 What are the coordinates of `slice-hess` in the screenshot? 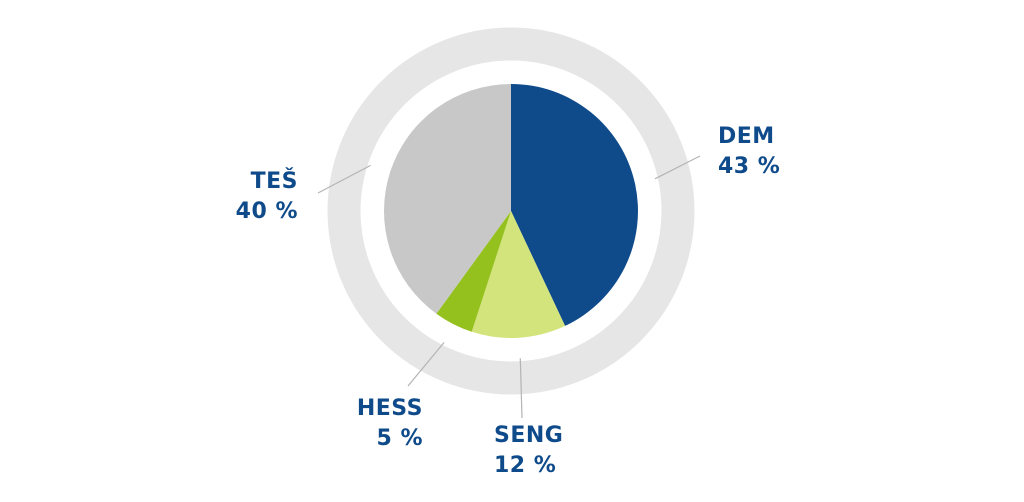 It's located at (473, 271).